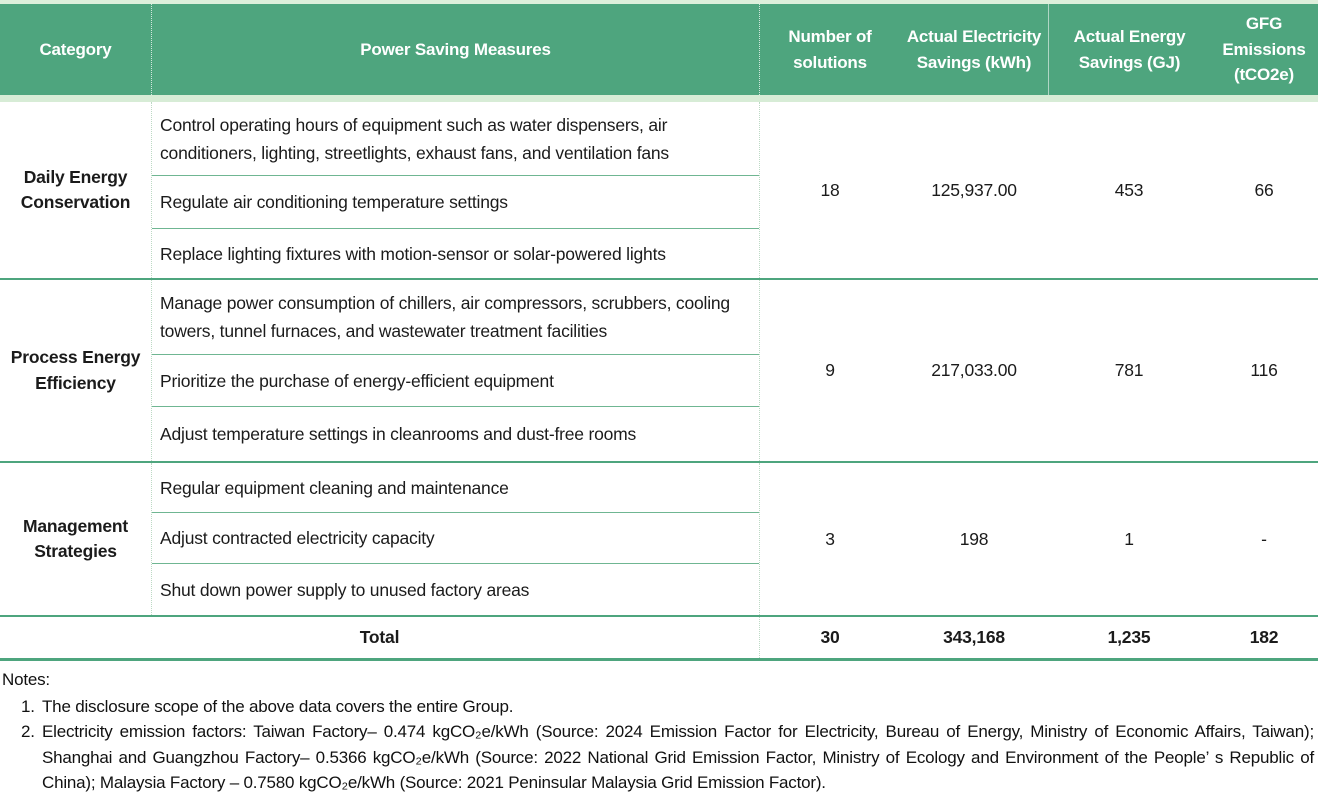  Describe the element at coordinates (76, 190) in the screenshot. I see `category-label: Daily Energy Conservation` at that location.